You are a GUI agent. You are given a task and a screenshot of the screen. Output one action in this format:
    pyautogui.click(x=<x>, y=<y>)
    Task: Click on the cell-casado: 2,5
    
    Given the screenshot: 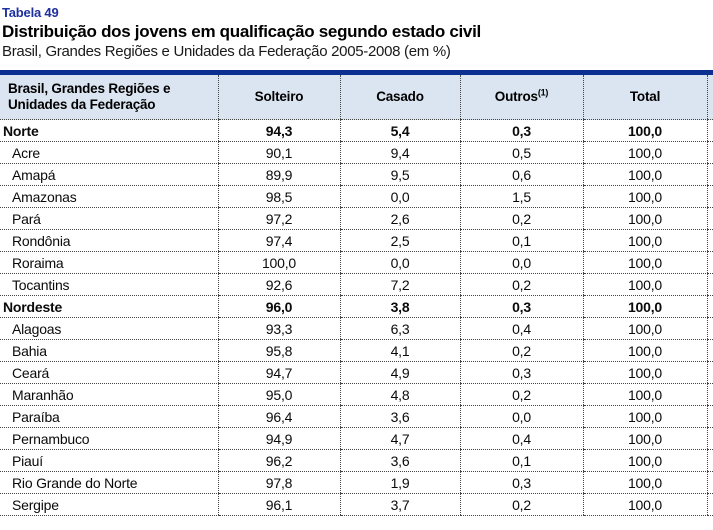 What is the action you would take?
    pyautogui.click(x=399, y=240)
    